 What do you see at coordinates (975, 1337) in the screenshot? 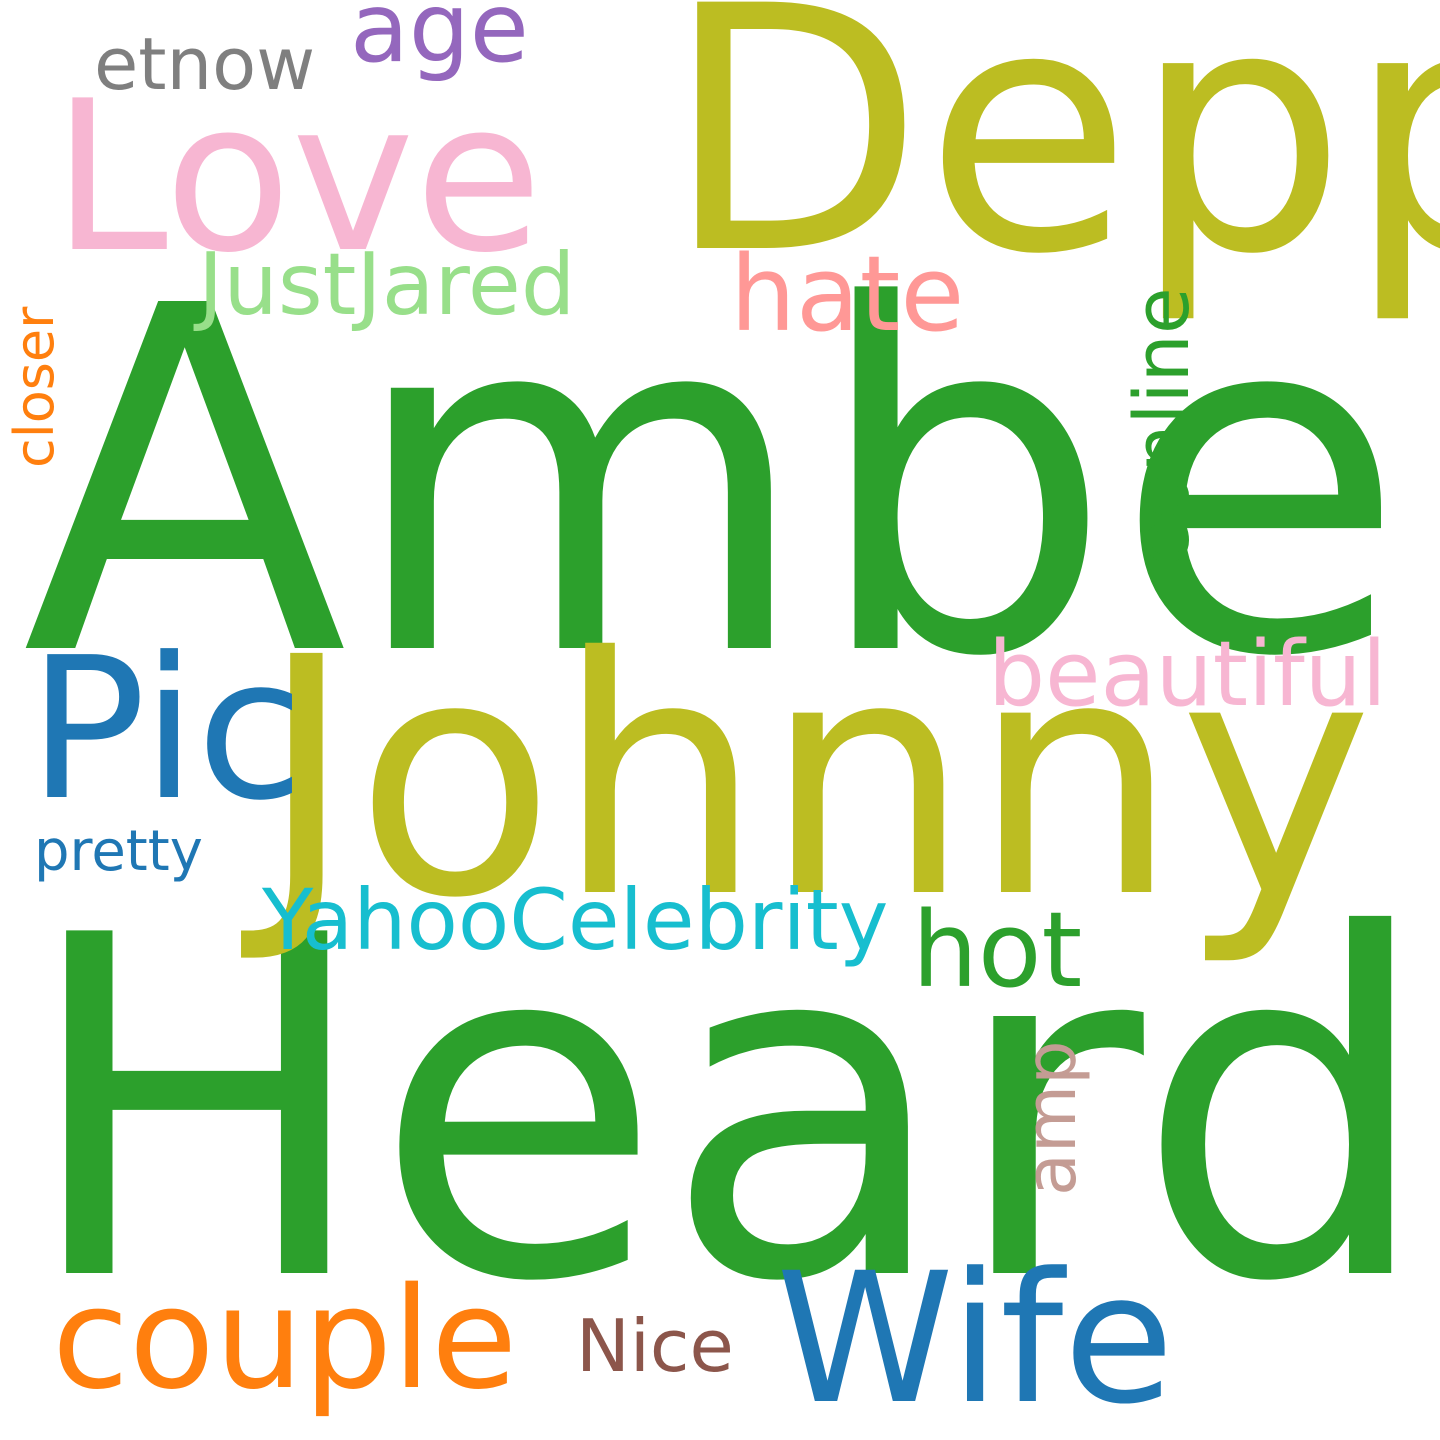
I see `word-wife: Wife` at bounding box center [975, 1337].